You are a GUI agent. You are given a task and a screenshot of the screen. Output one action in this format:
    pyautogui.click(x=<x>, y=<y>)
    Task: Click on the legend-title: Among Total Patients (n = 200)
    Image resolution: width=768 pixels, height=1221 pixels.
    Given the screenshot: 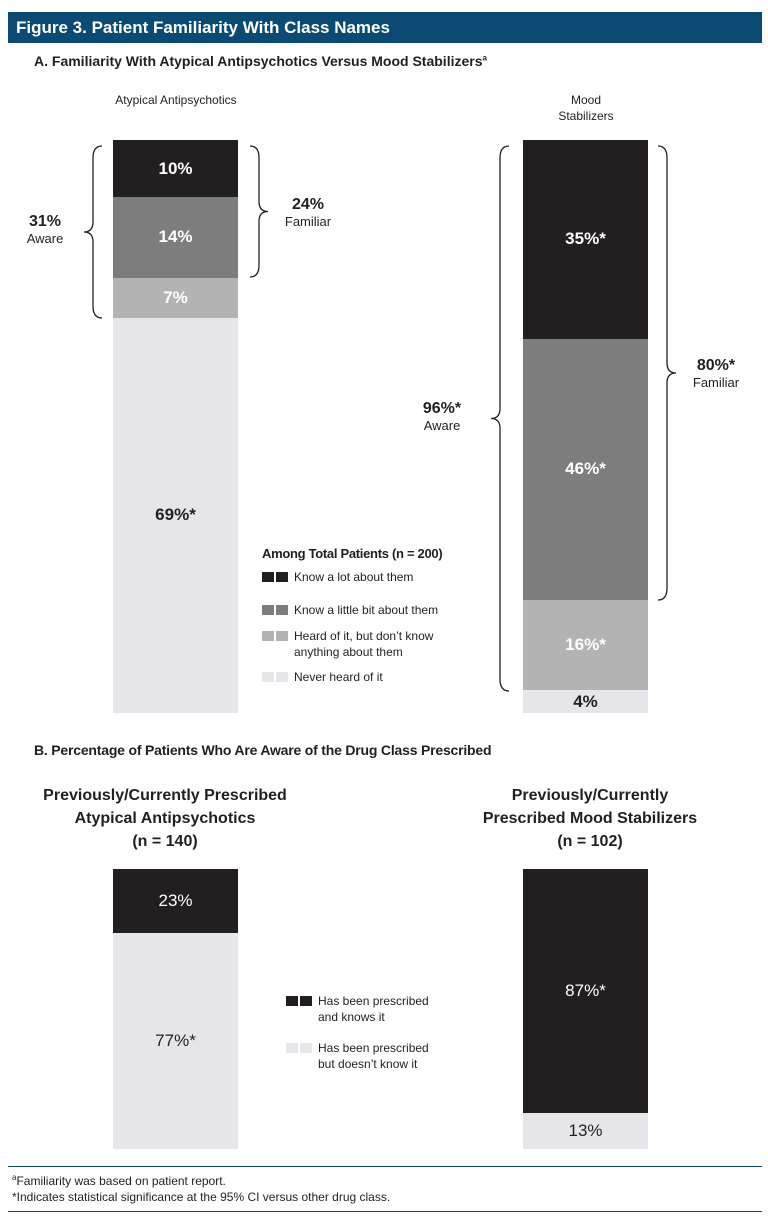 What is the action you would take?
    pyautogui.click(x=352, y=553)
    